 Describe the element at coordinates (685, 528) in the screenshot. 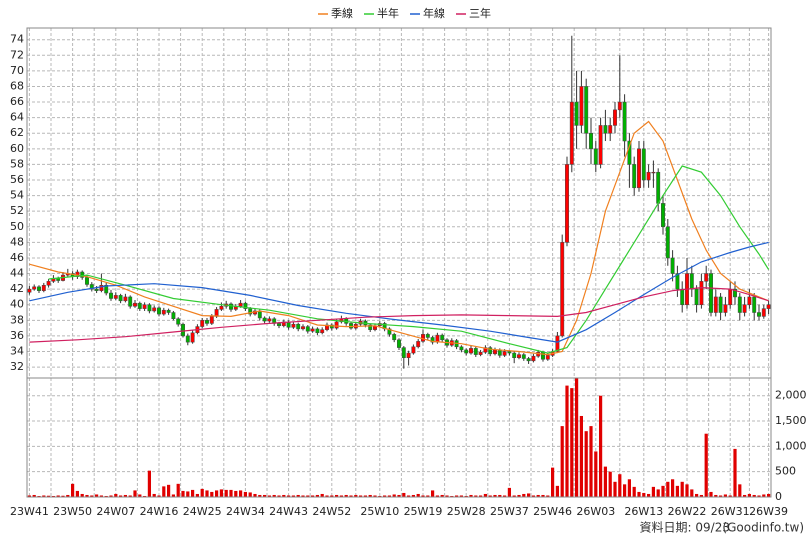

I see `footer-note: 資料日期: 09/23` at that location.